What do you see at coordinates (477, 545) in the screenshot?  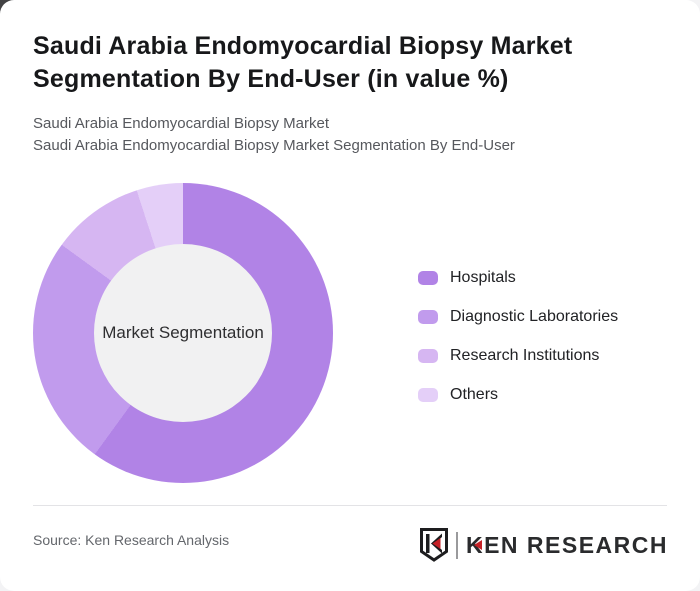 I see `logo-k-triangle-icon` at bounding box center [477, 545].